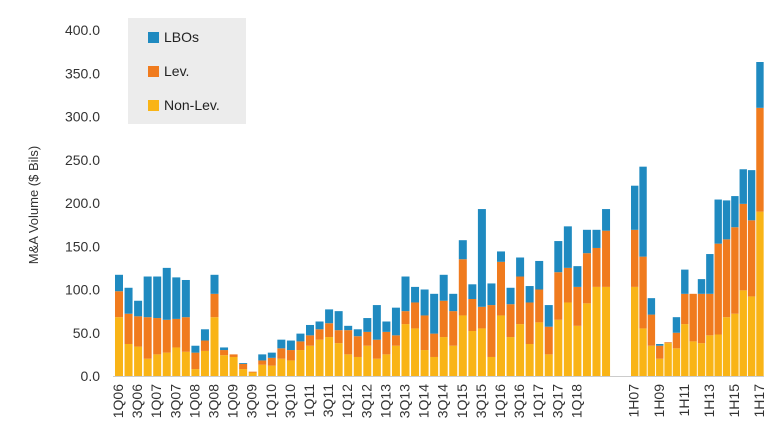  What do you see at coordinates (424, 401) in the screenshot?
I see `x-tick-label: 1Q14` at bounding box center [424, 401].